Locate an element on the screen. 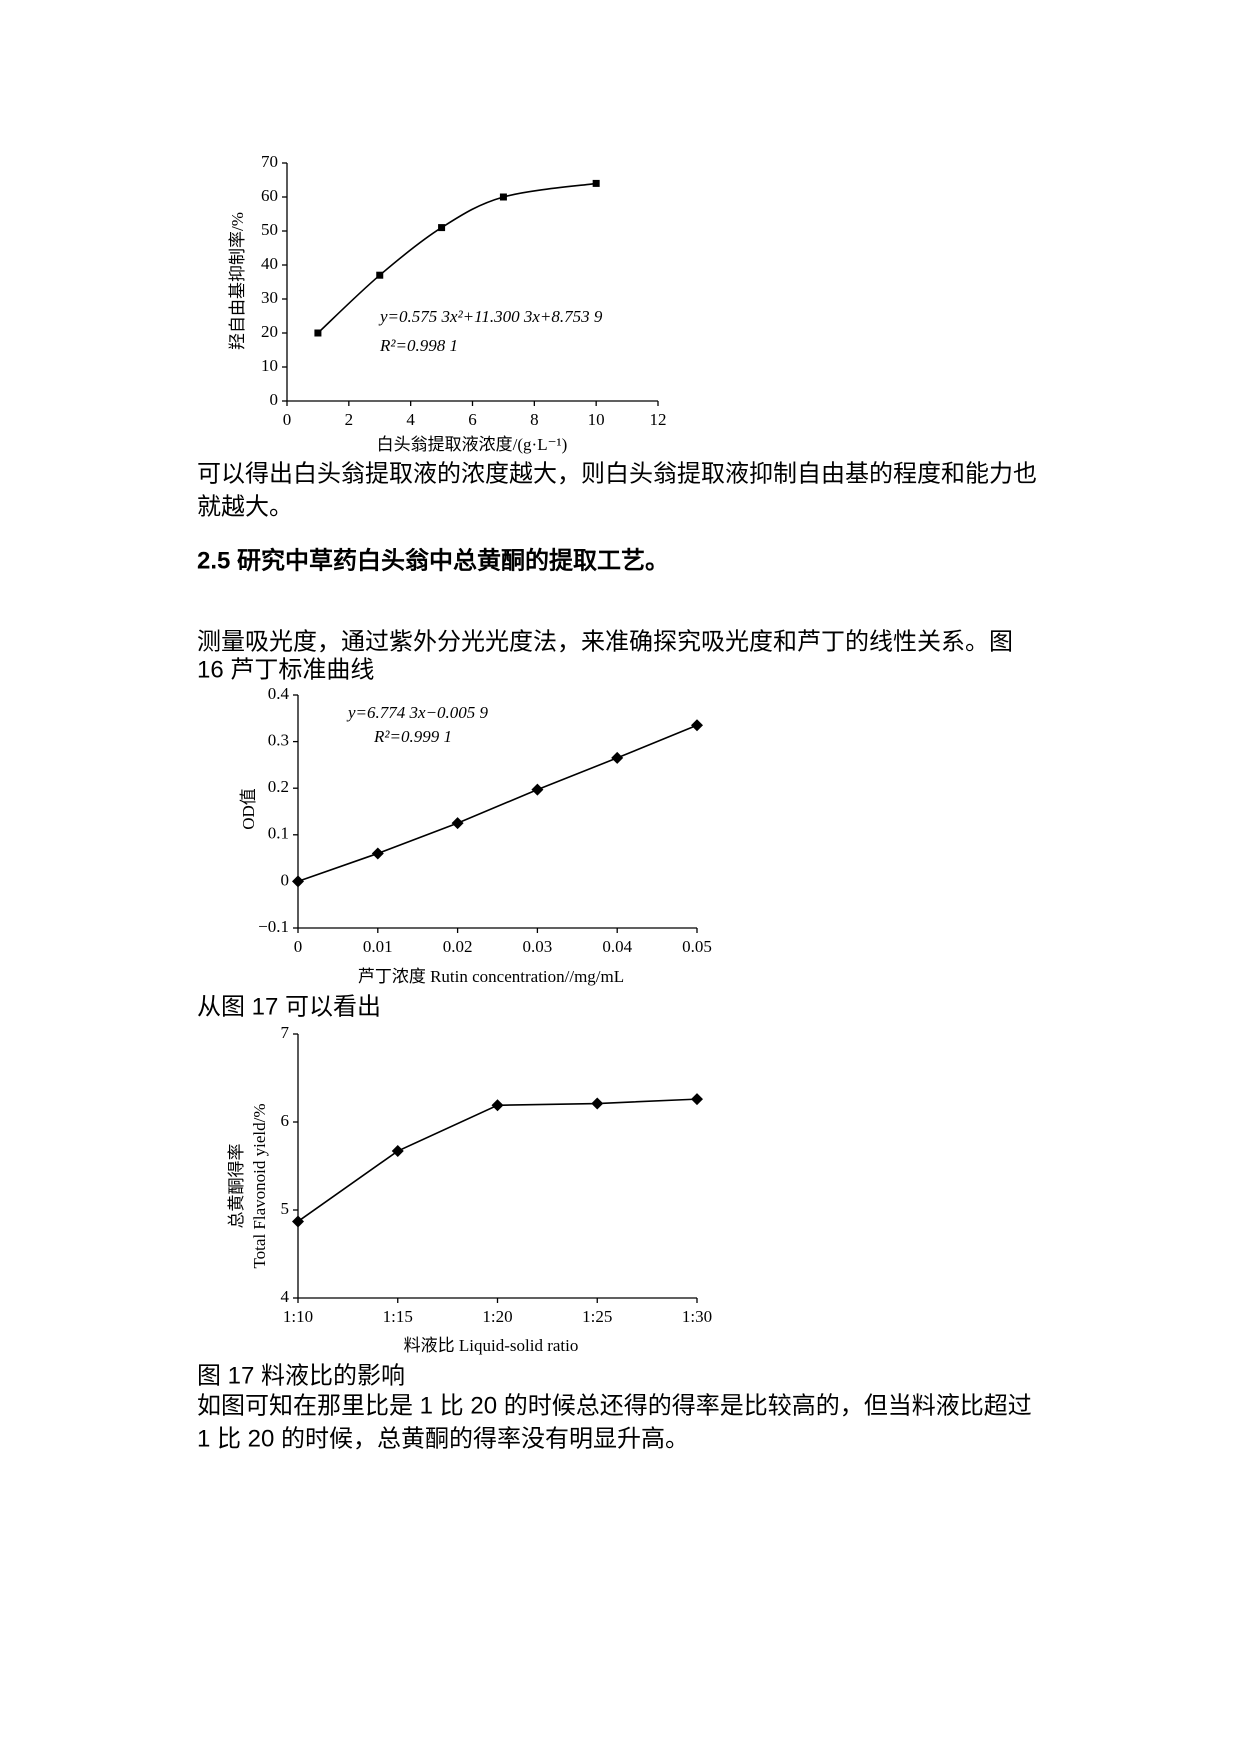 This screenshot has height=1754, width=1240. x-axis-label: 料液比 Liquid-solid ratio is located at coordinates (491, 1345).